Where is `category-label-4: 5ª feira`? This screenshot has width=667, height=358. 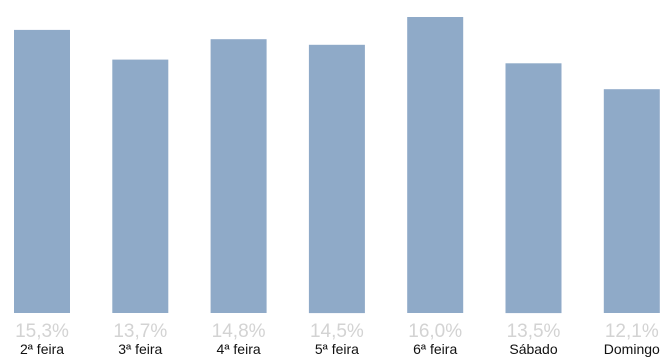
category-label-4: 5ª feira is located at coordinates (337, 349).